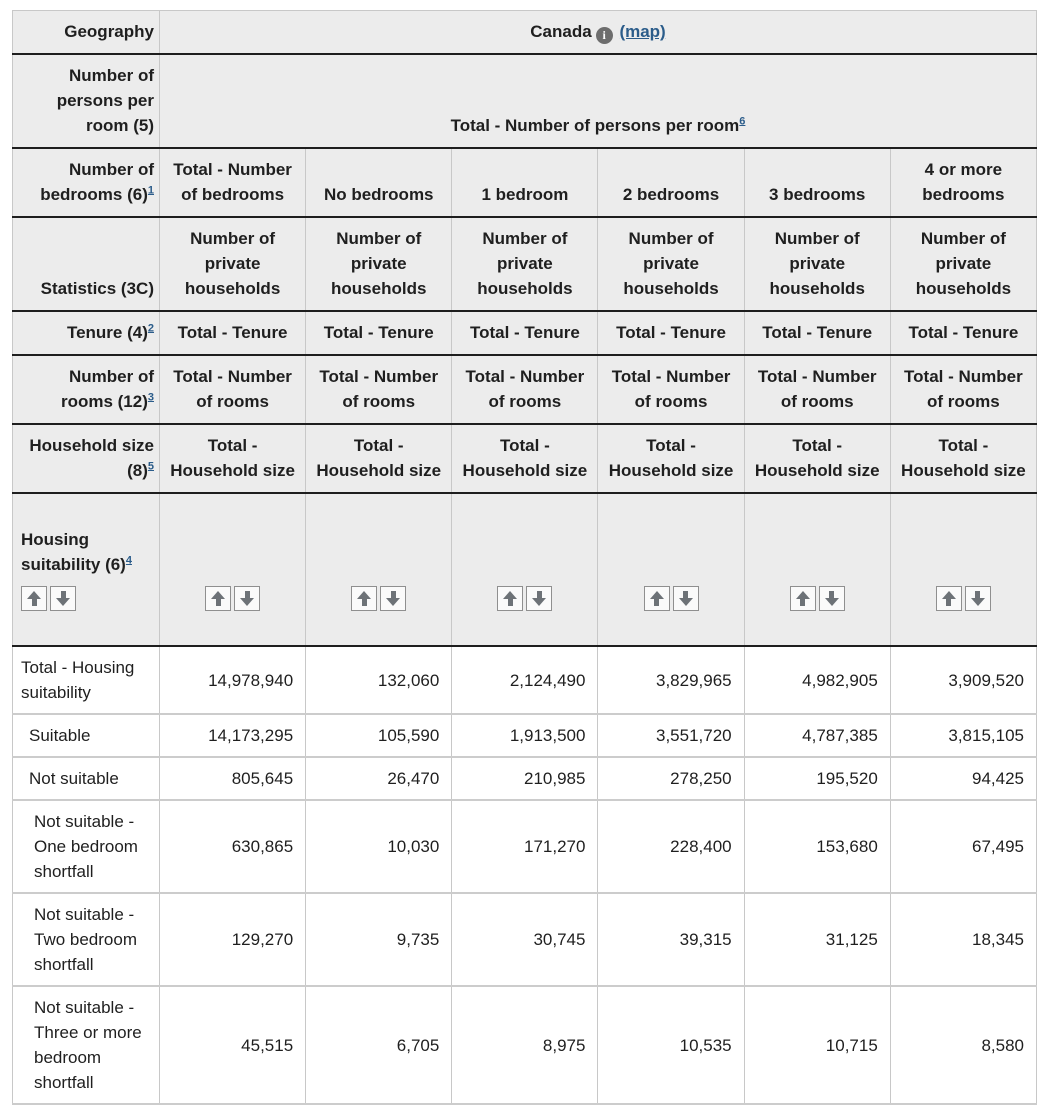  Describe the element at coordinates (817, 1045) in the screenshot. I see `data-cell: 10,715` at that location.